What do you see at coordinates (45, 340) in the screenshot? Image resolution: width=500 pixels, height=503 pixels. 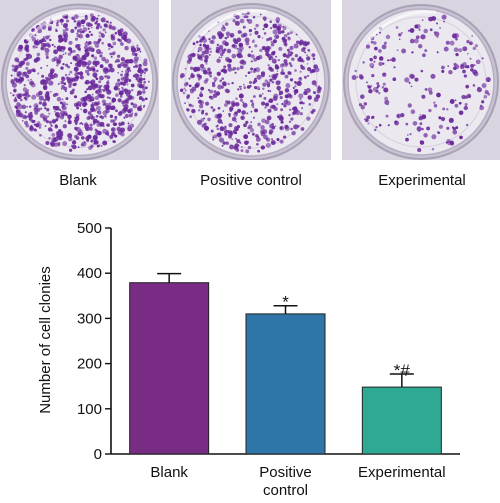 I see `y-axis-label: Number of cell clonies` at bounding box center [45, 340].